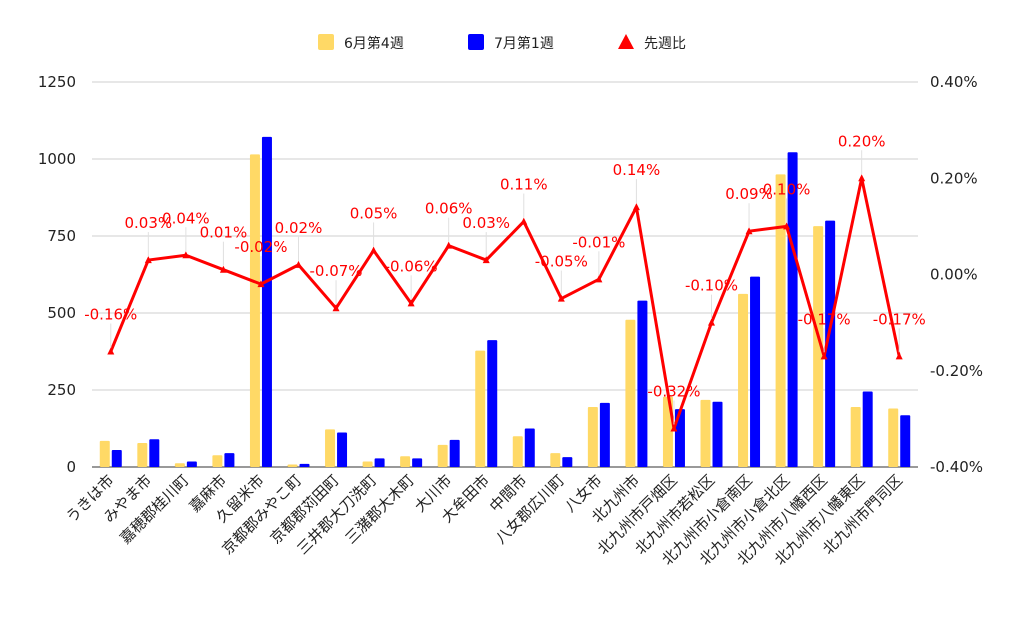  Describe the element at coordinates (749, 194) in the screenshot. I see `data-label: 0.09%` at that location.